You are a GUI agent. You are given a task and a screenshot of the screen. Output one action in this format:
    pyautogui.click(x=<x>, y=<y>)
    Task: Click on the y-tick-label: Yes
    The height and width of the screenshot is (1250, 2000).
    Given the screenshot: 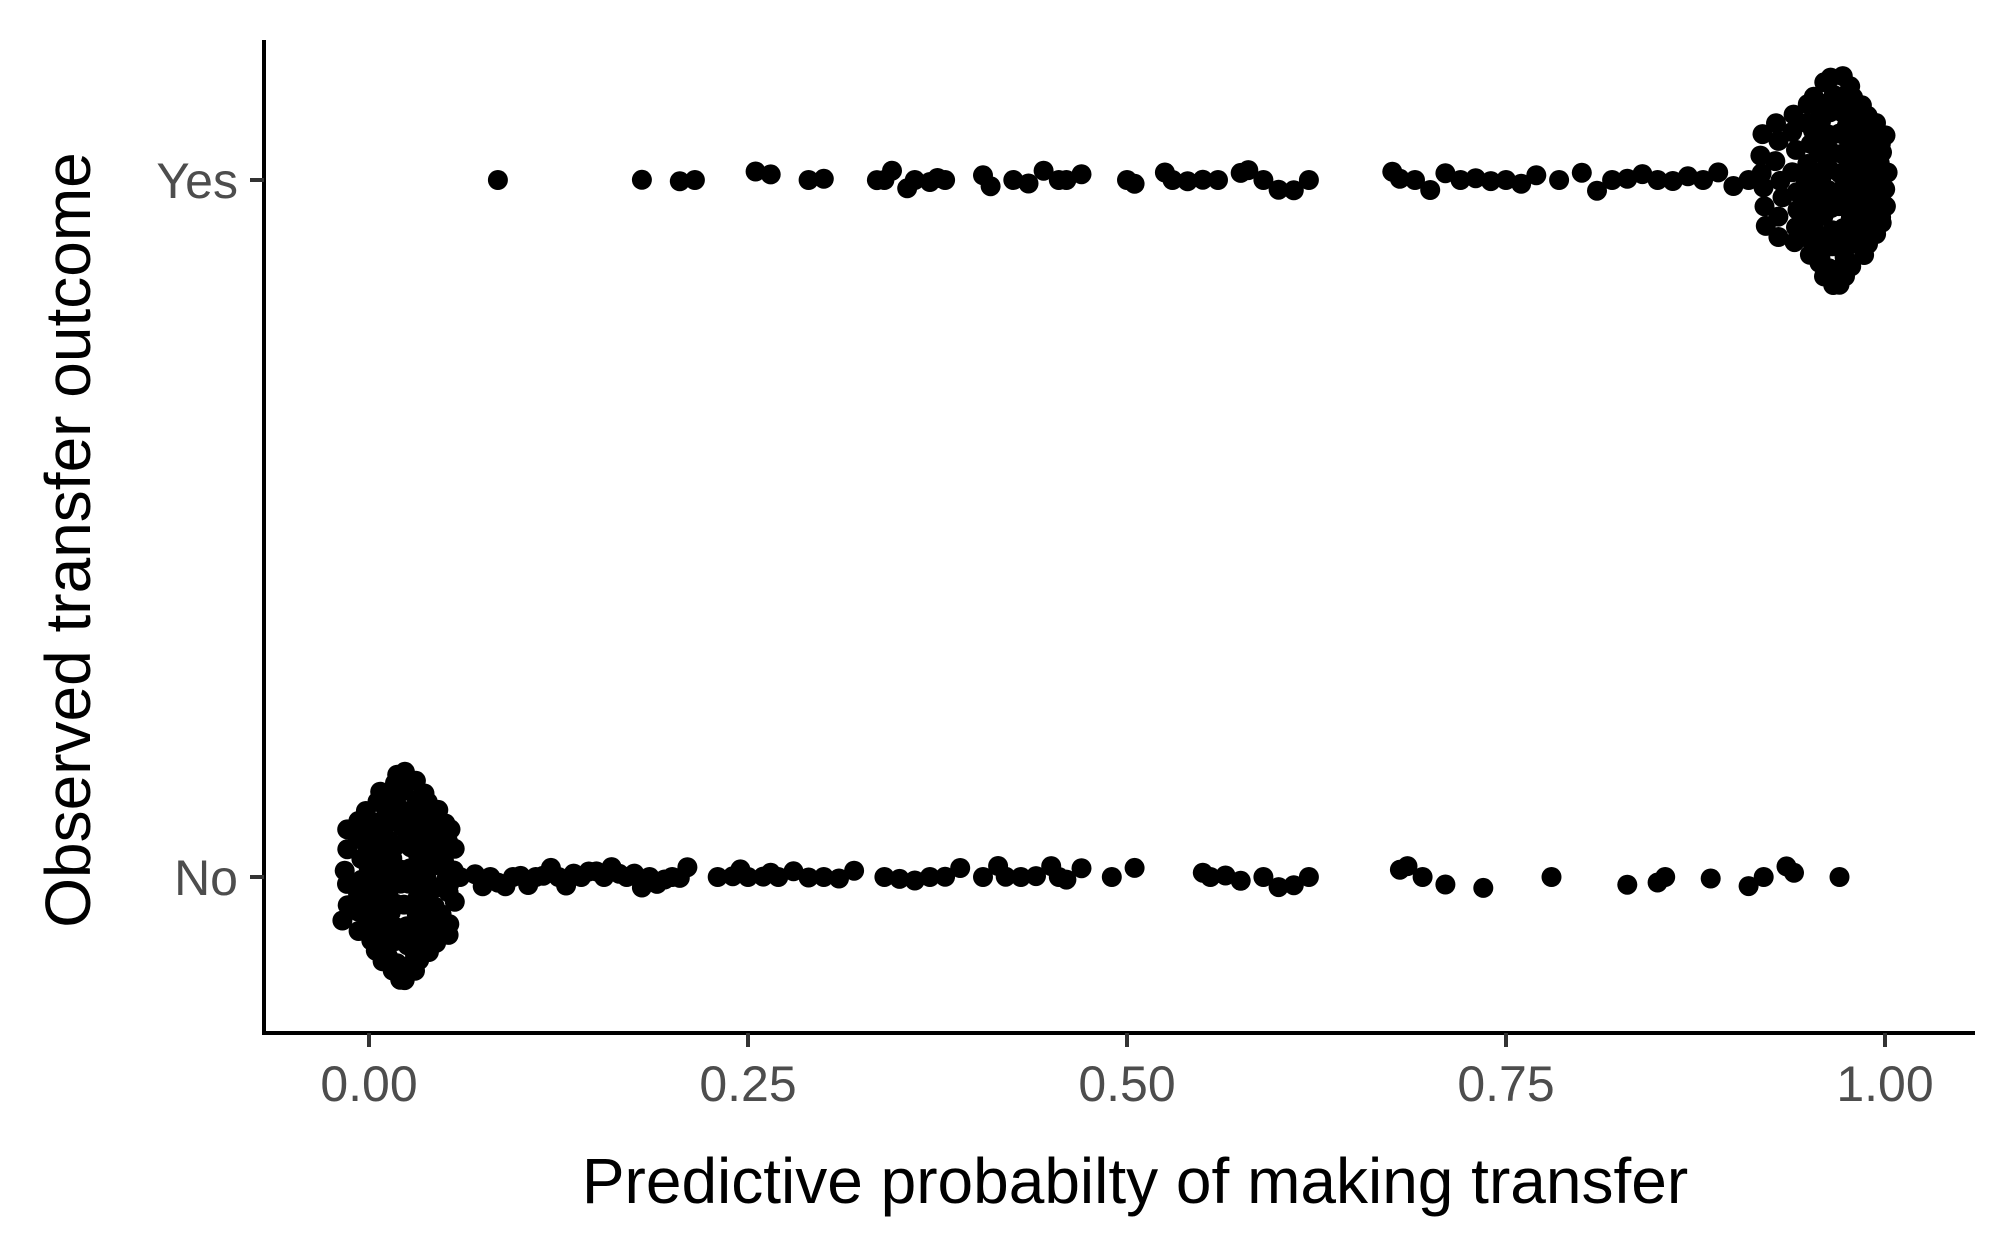 What is the action you would take?
    pyautogui.click(x=197, y=181)
    